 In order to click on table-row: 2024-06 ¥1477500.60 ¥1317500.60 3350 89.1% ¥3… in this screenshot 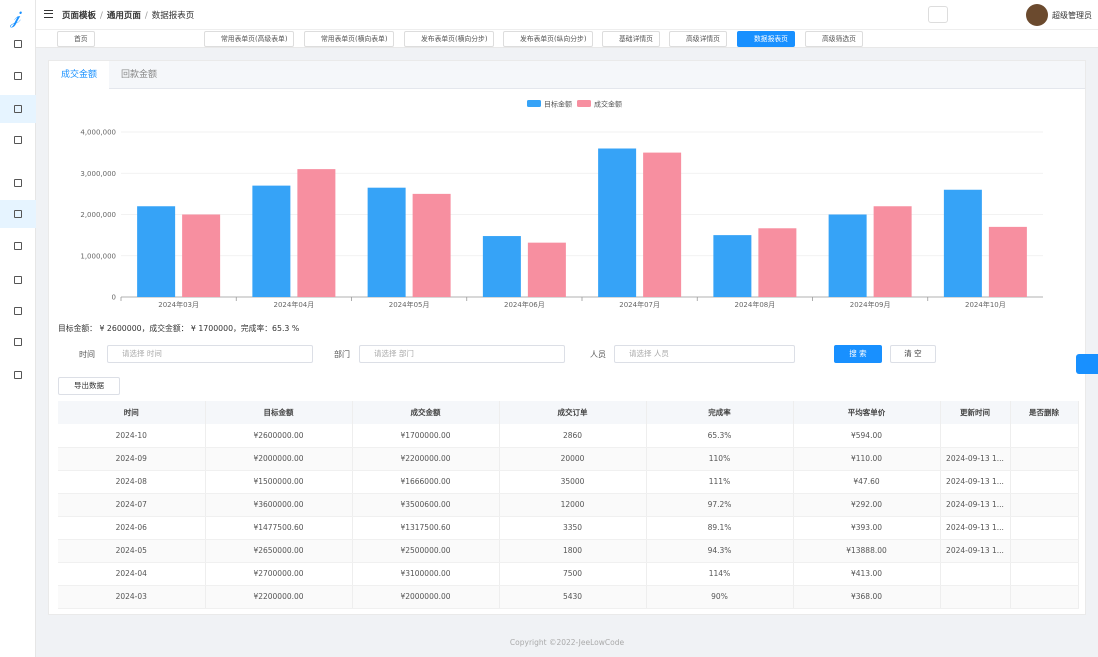, I will do `click(568, 528)`.